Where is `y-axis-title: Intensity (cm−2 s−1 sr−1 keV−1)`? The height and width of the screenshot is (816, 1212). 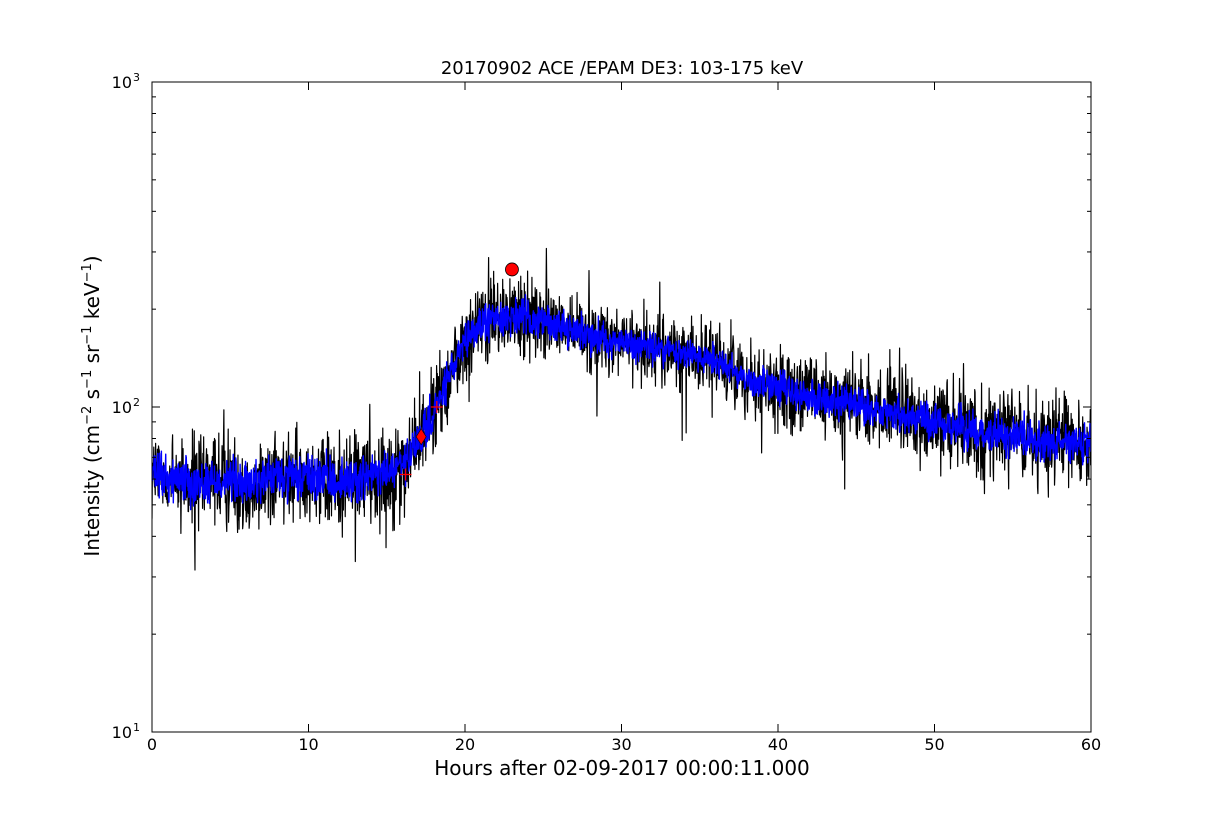 y-axis-title: Intensity (cm−2 s−1 sr−1 keV−1) is located at coordinates (92, 405).